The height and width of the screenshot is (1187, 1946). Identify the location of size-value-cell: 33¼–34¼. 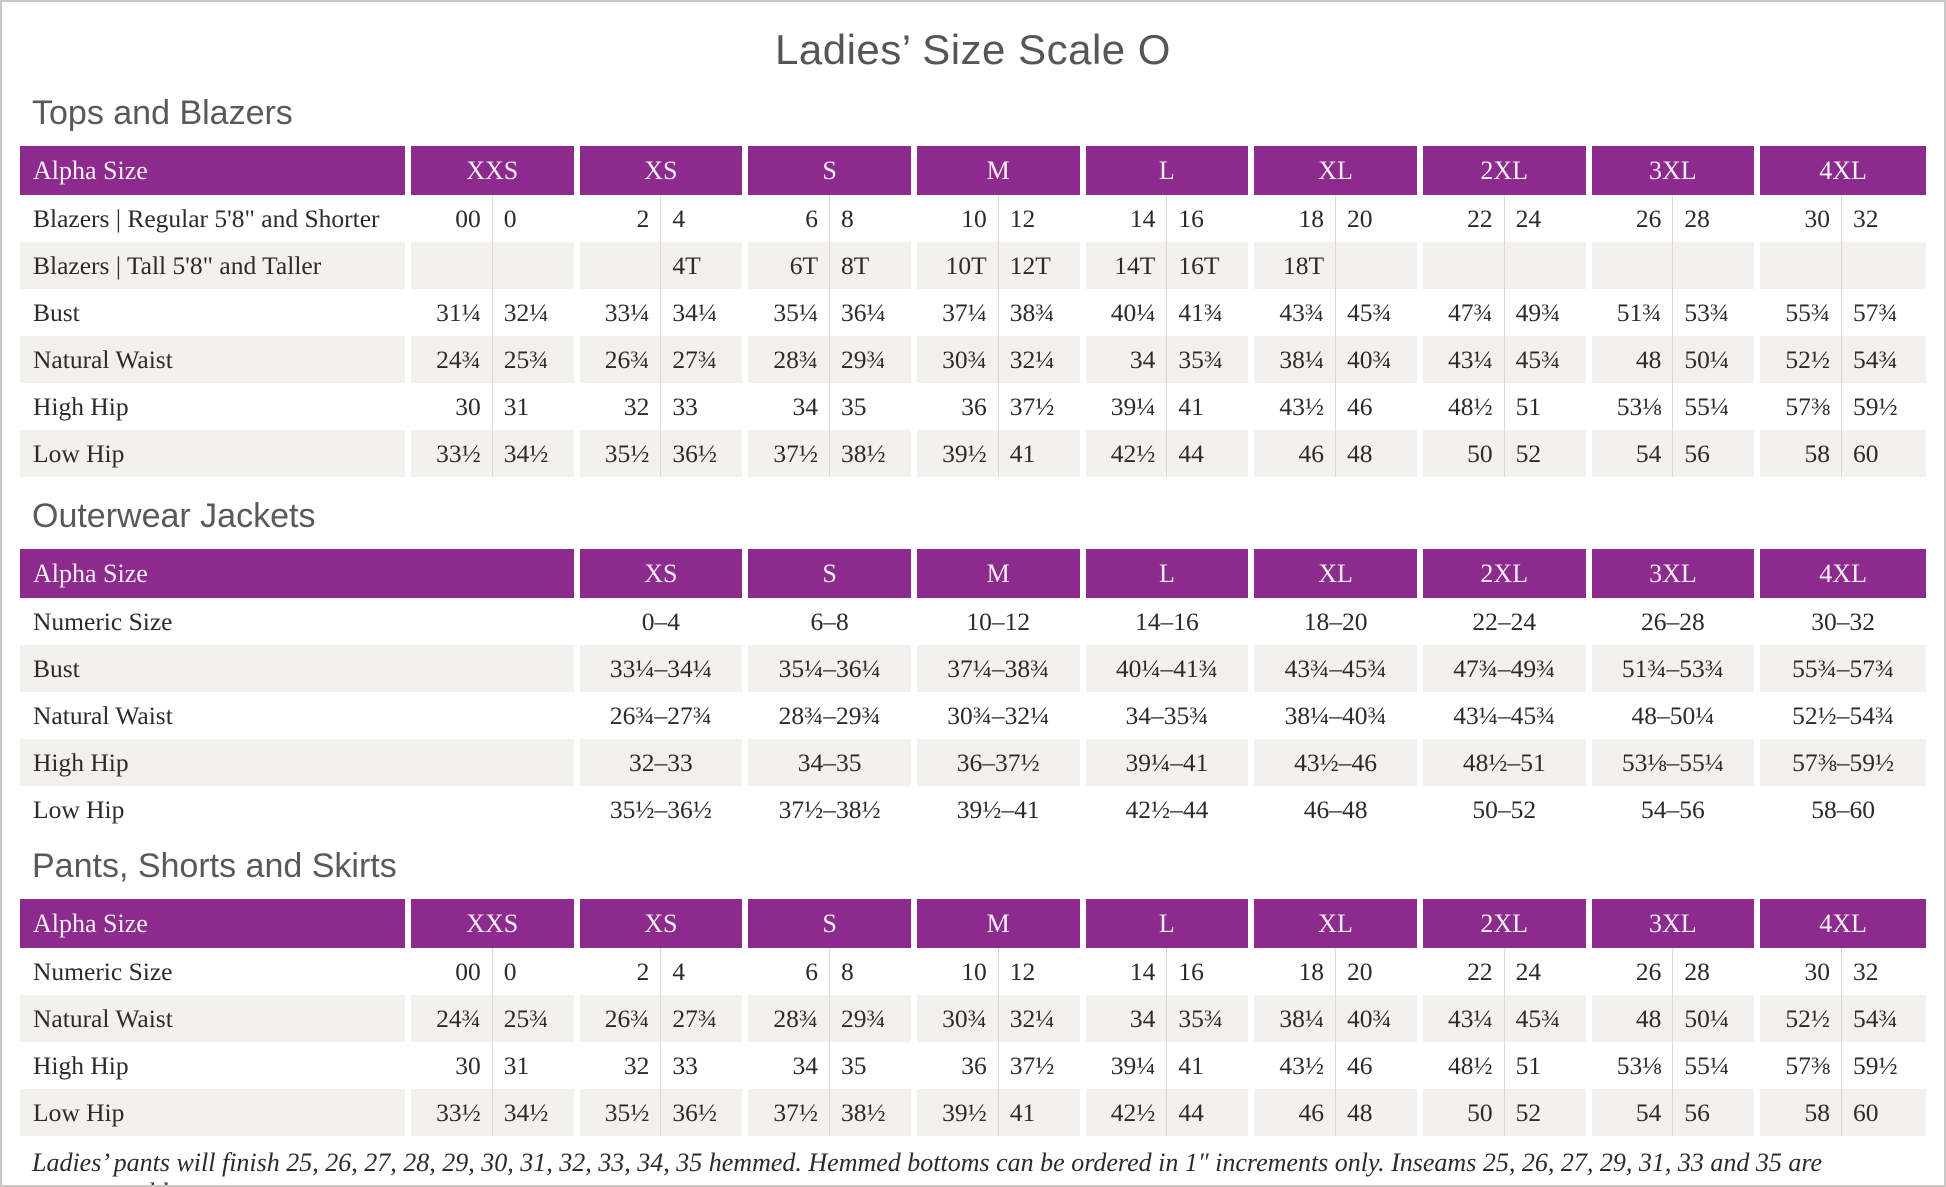
(659, 668).